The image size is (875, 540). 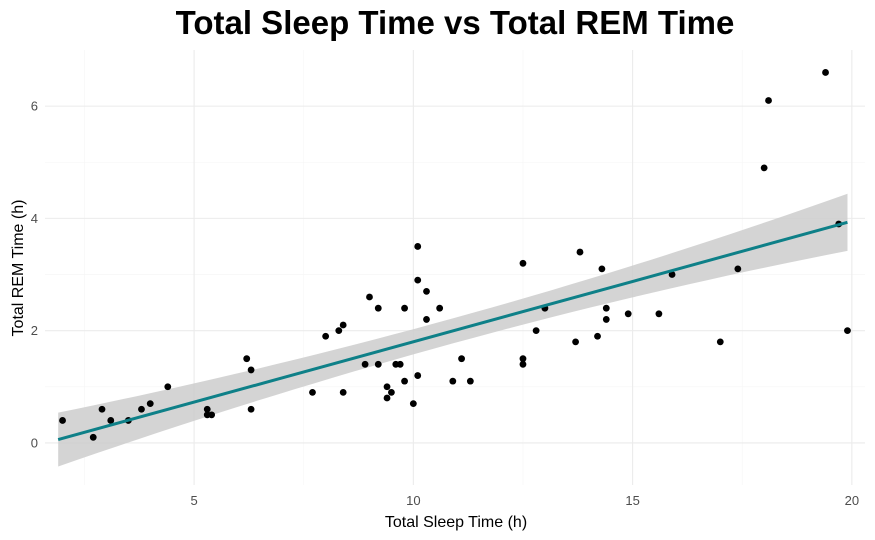 I want to click on x-tick-label: 10, so click(x=413, y=500).